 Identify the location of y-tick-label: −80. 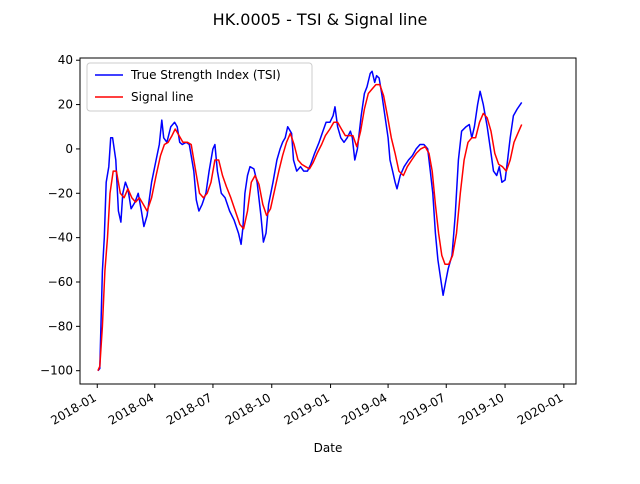
(60, 326).